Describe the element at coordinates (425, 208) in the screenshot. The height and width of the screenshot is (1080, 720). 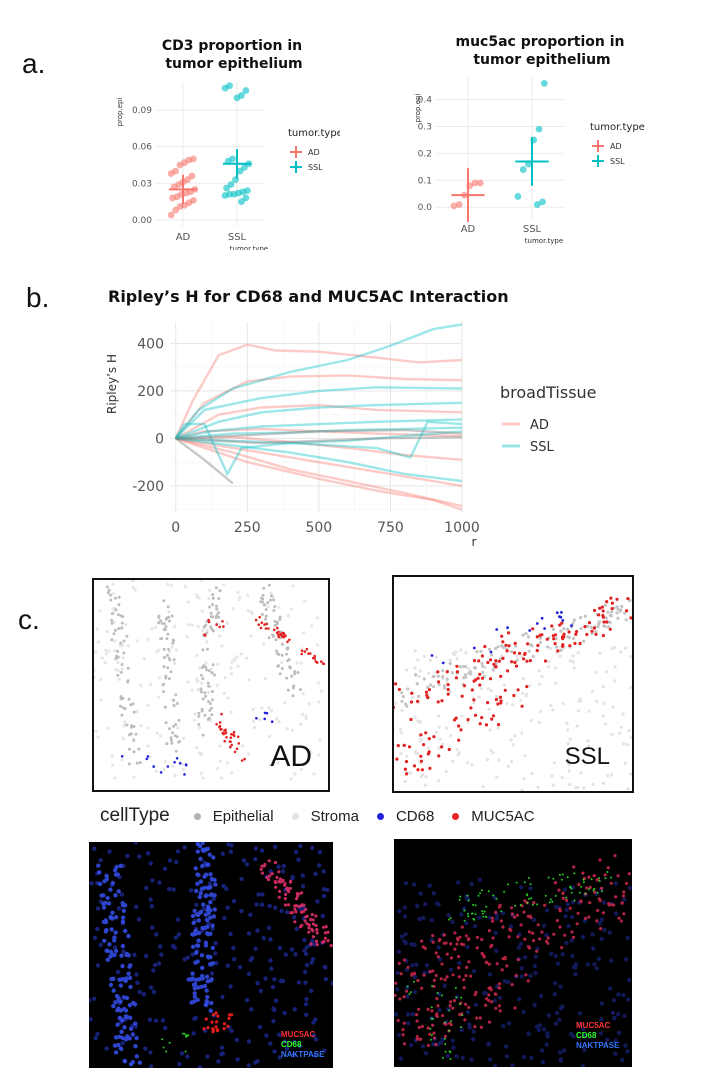
I see `muc5ac-ytick-label: 0.0` at that location.